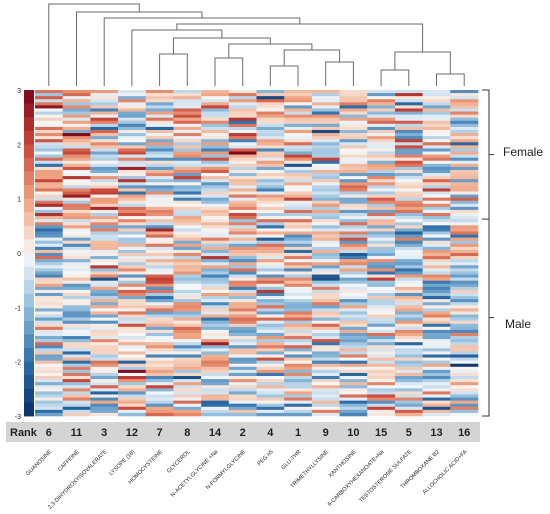 The image size is (550, 514). Describe the element at coordinates (187, 433) in the screenshot. I see `rank-value: 8` at that location.